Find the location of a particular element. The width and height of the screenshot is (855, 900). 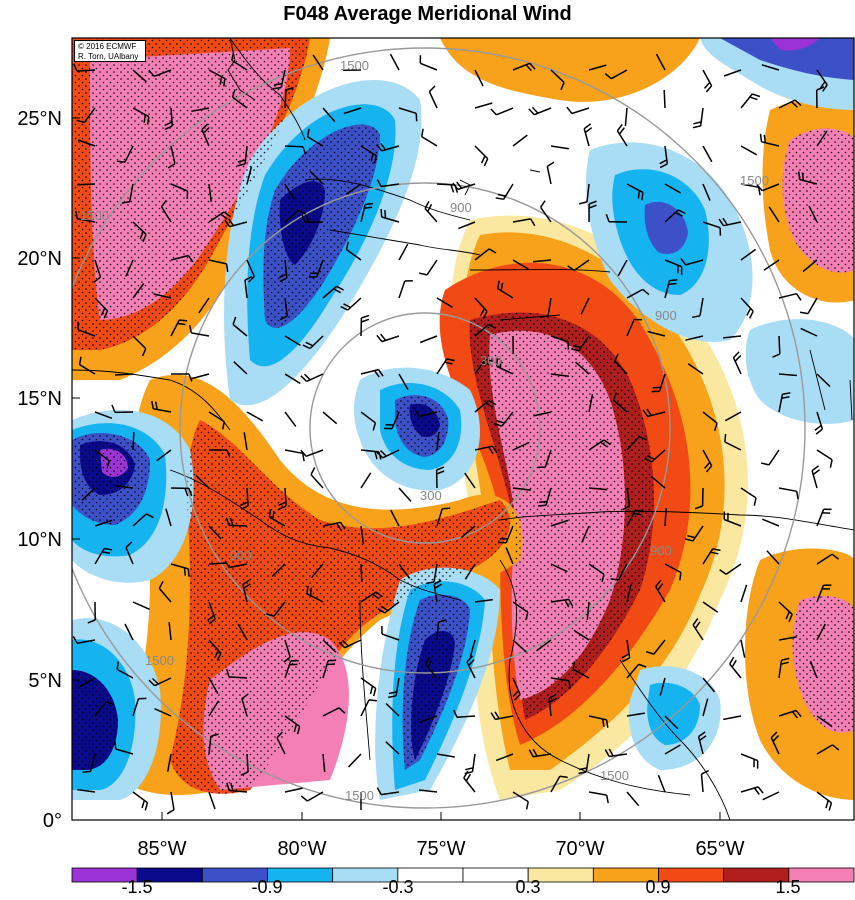

x-axis-labels: 85°W 80°W 75°W 70°W 65°W is located at coordinates (440, 849).